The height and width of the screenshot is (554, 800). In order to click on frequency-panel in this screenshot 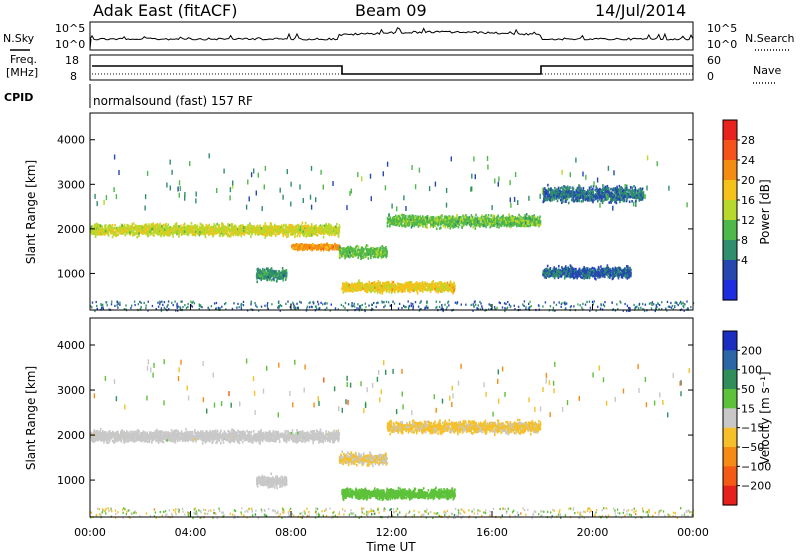, I will do `click(391, 67)`.